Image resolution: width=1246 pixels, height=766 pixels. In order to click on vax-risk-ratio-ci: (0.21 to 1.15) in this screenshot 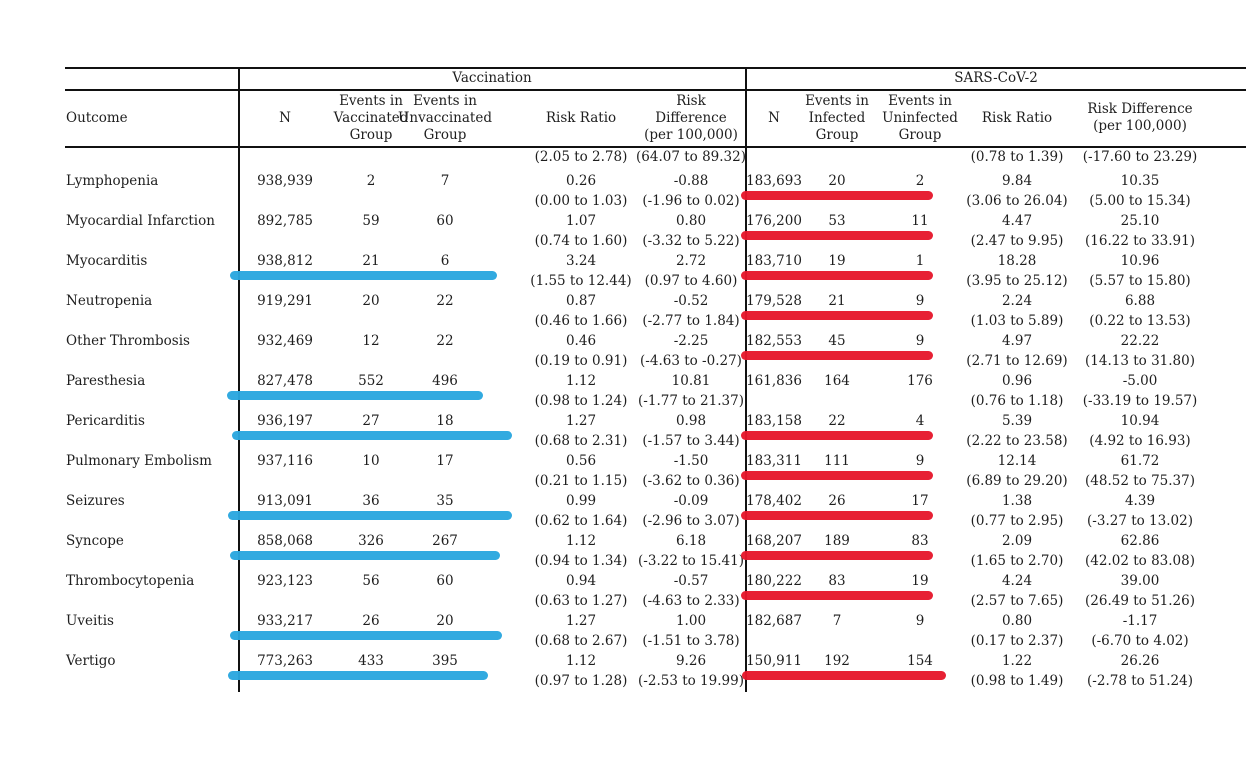, I will do `click(581, 481)`.